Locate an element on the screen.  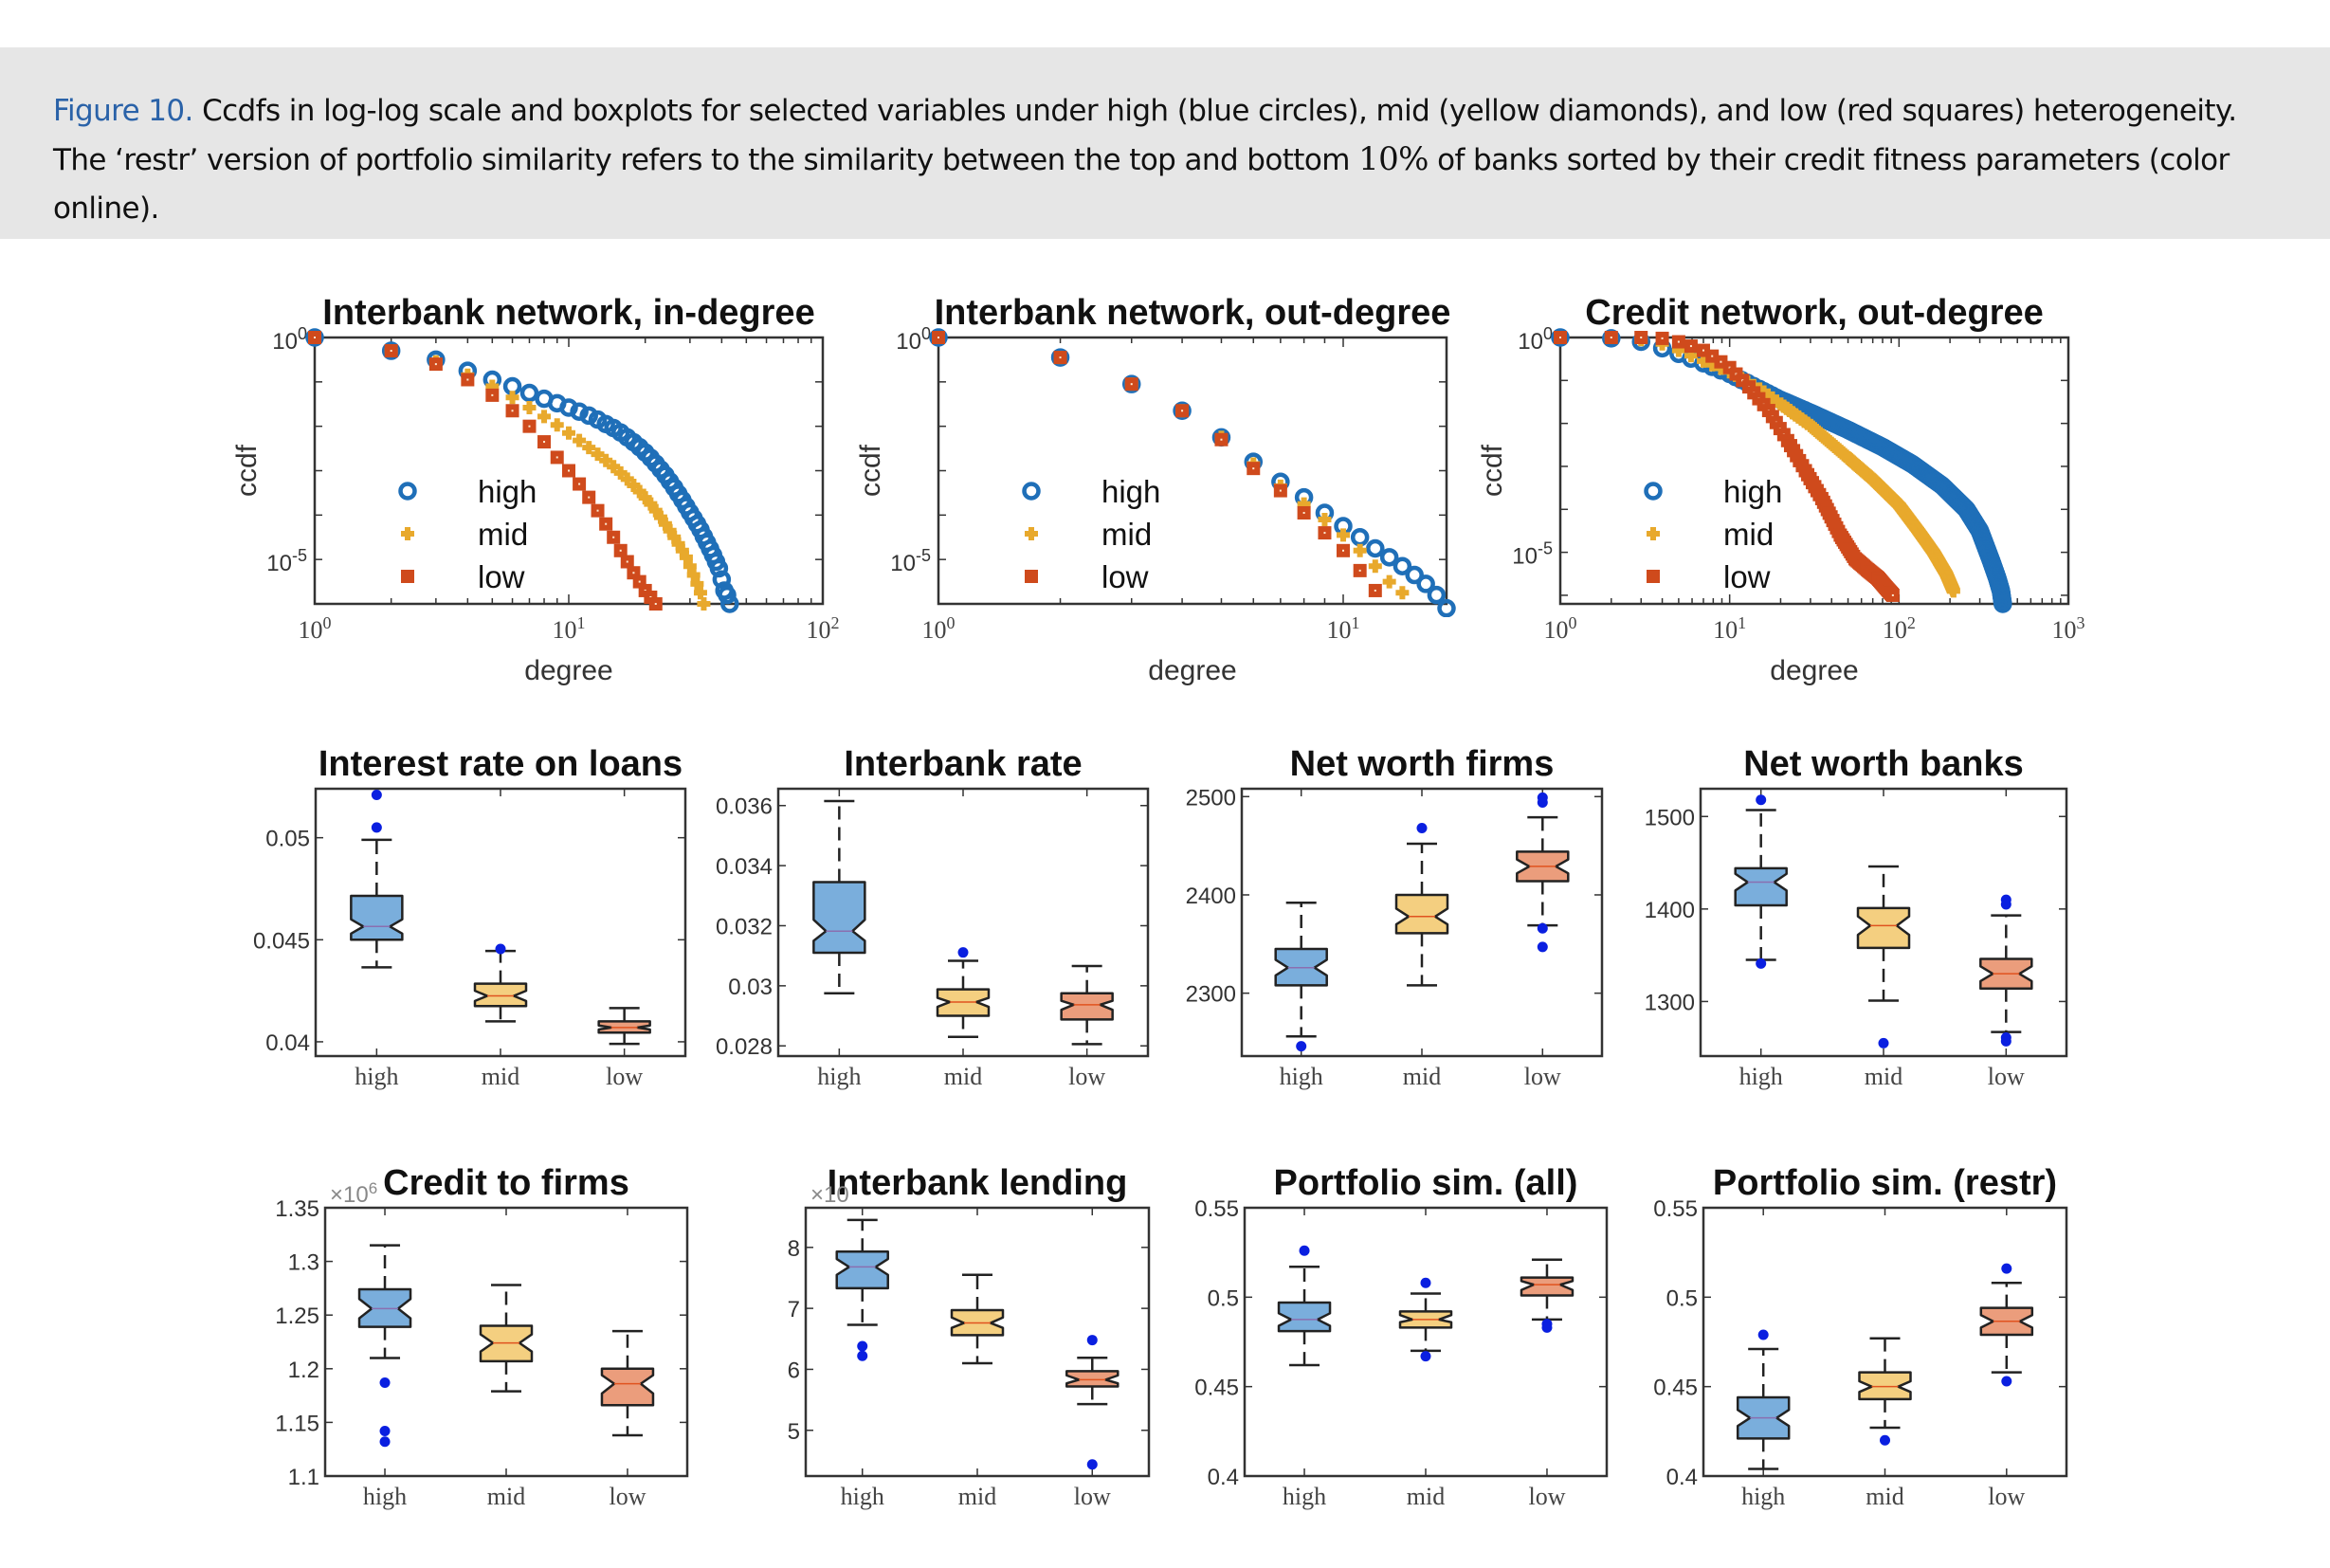
legend-marker-mid is located at coordinates (407, 533).